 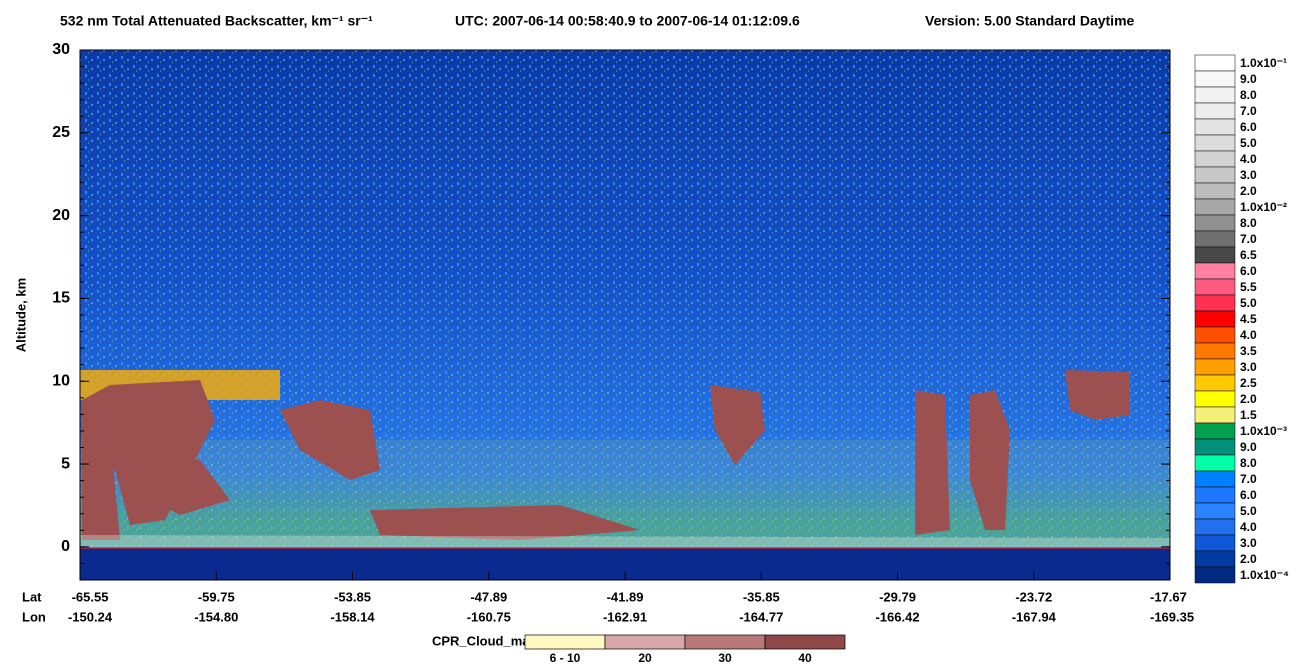 What do you see at coordinates (61, 380) in the screenshot?
I see `y-tick-label: 10` at bounding box center [61, 380].